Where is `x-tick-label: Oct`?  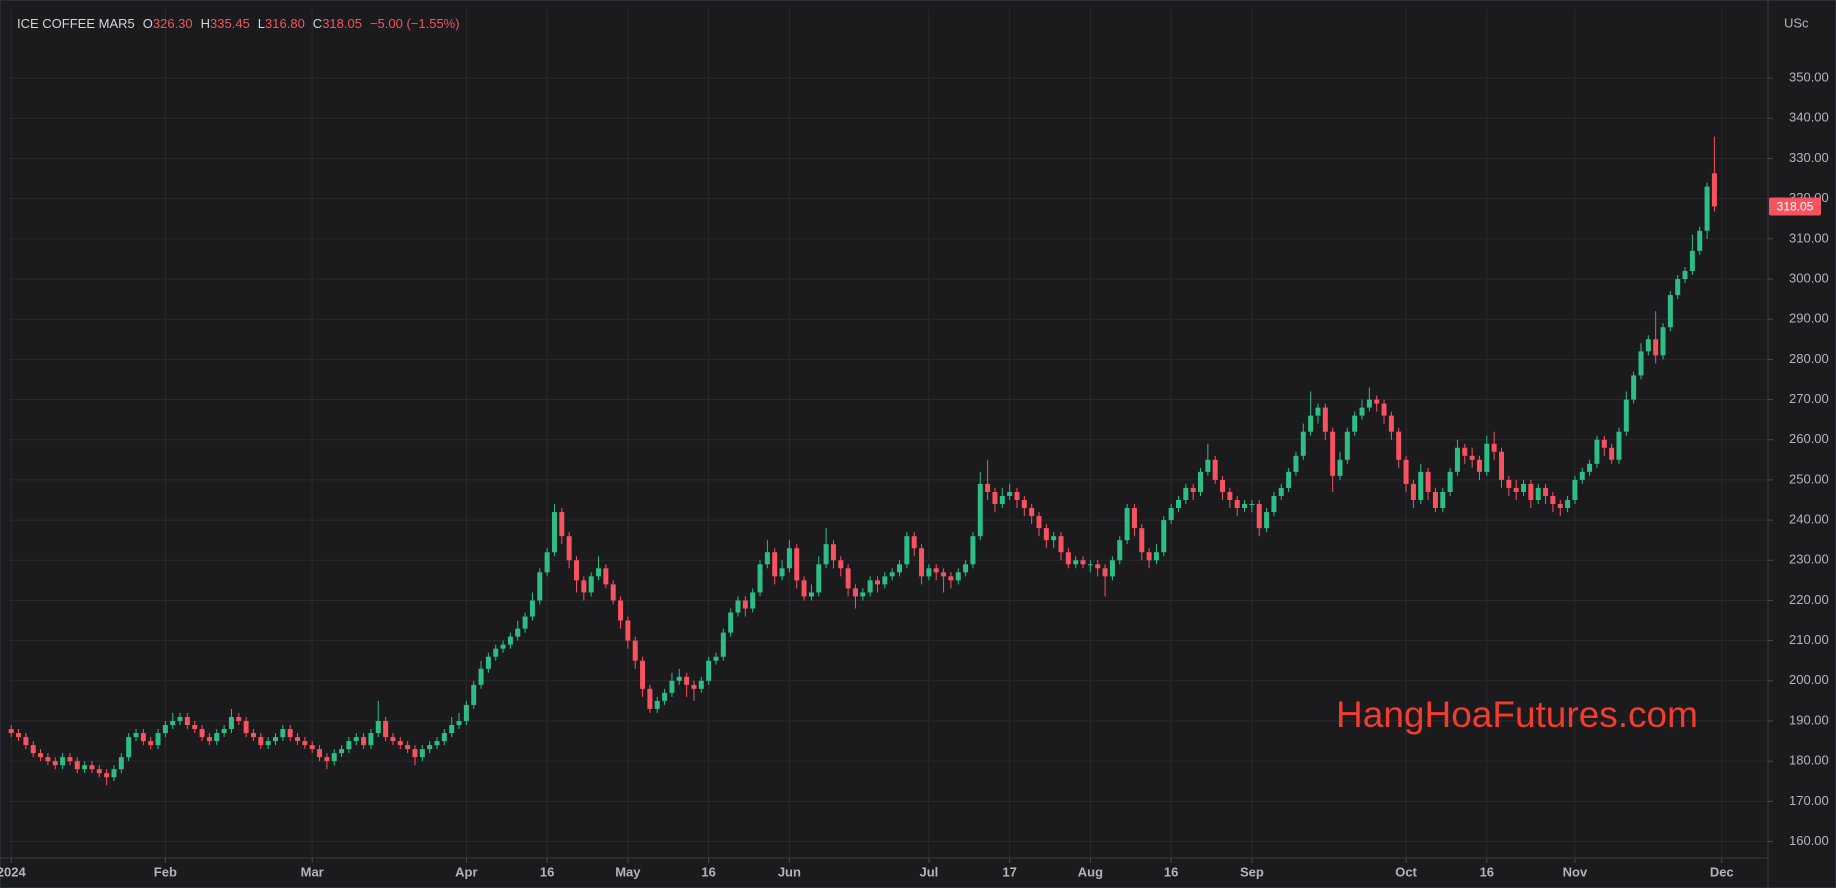
x-tick-label: Oct is located at coordinates (1406, 871).